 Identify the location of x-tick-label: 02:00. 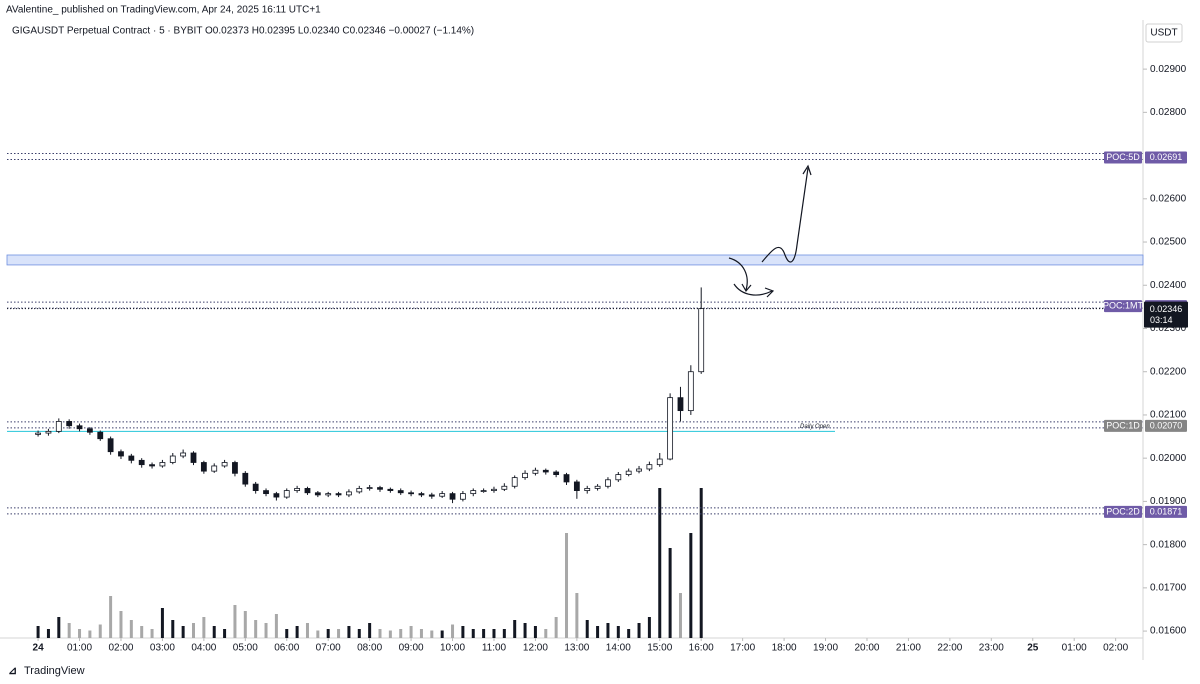
(1115, 648).